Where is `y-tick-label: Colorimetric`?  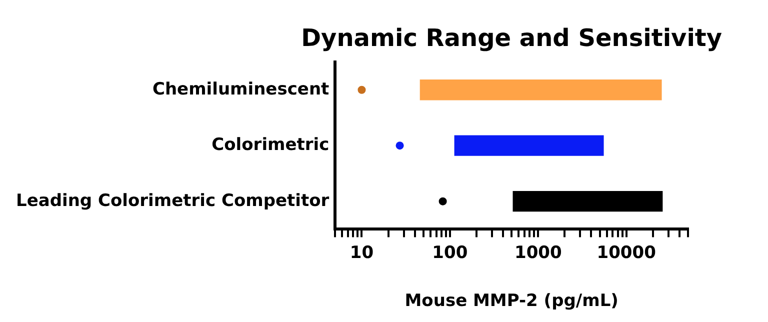 y-tick-label: Colorimetric is located at coordinates (271, 145).